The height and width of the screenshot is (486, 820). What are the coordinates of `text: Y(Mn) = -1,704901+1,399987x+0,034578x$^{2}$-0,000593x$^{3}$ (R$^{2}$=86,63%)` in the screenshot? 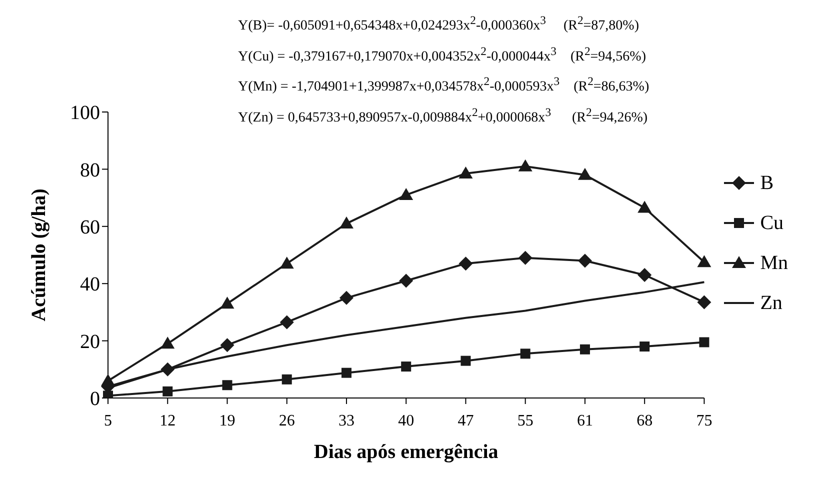 It's located at (444, 85).